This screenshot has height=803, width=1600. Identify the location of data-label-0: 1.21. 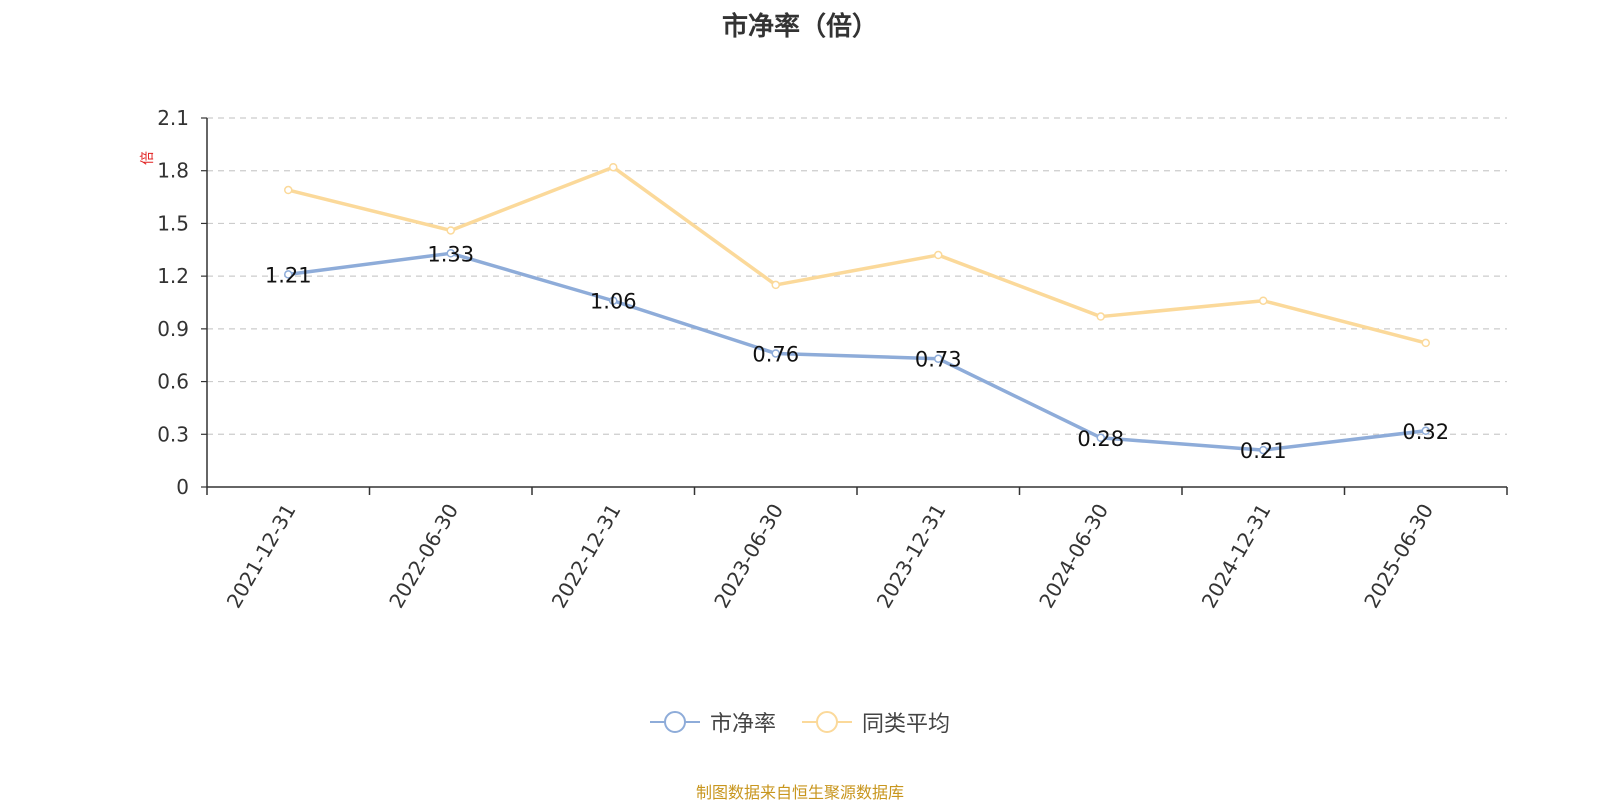
(288, 275).